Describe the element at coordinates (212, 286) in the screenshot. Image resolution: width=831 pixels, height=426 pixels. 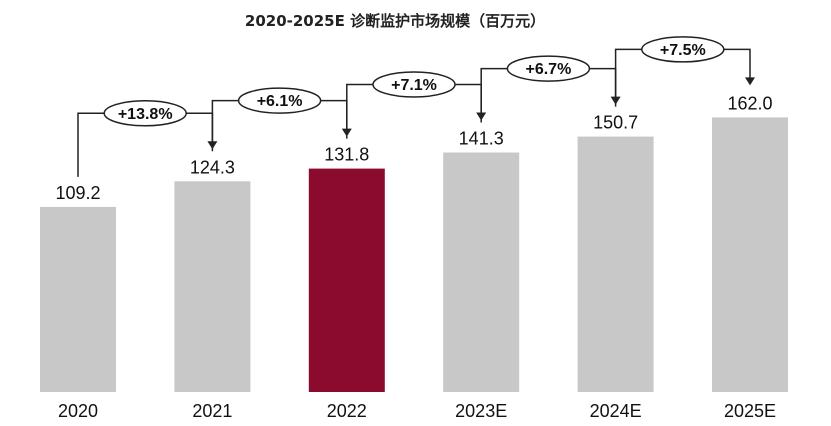
I see `bar-2021` at that location.